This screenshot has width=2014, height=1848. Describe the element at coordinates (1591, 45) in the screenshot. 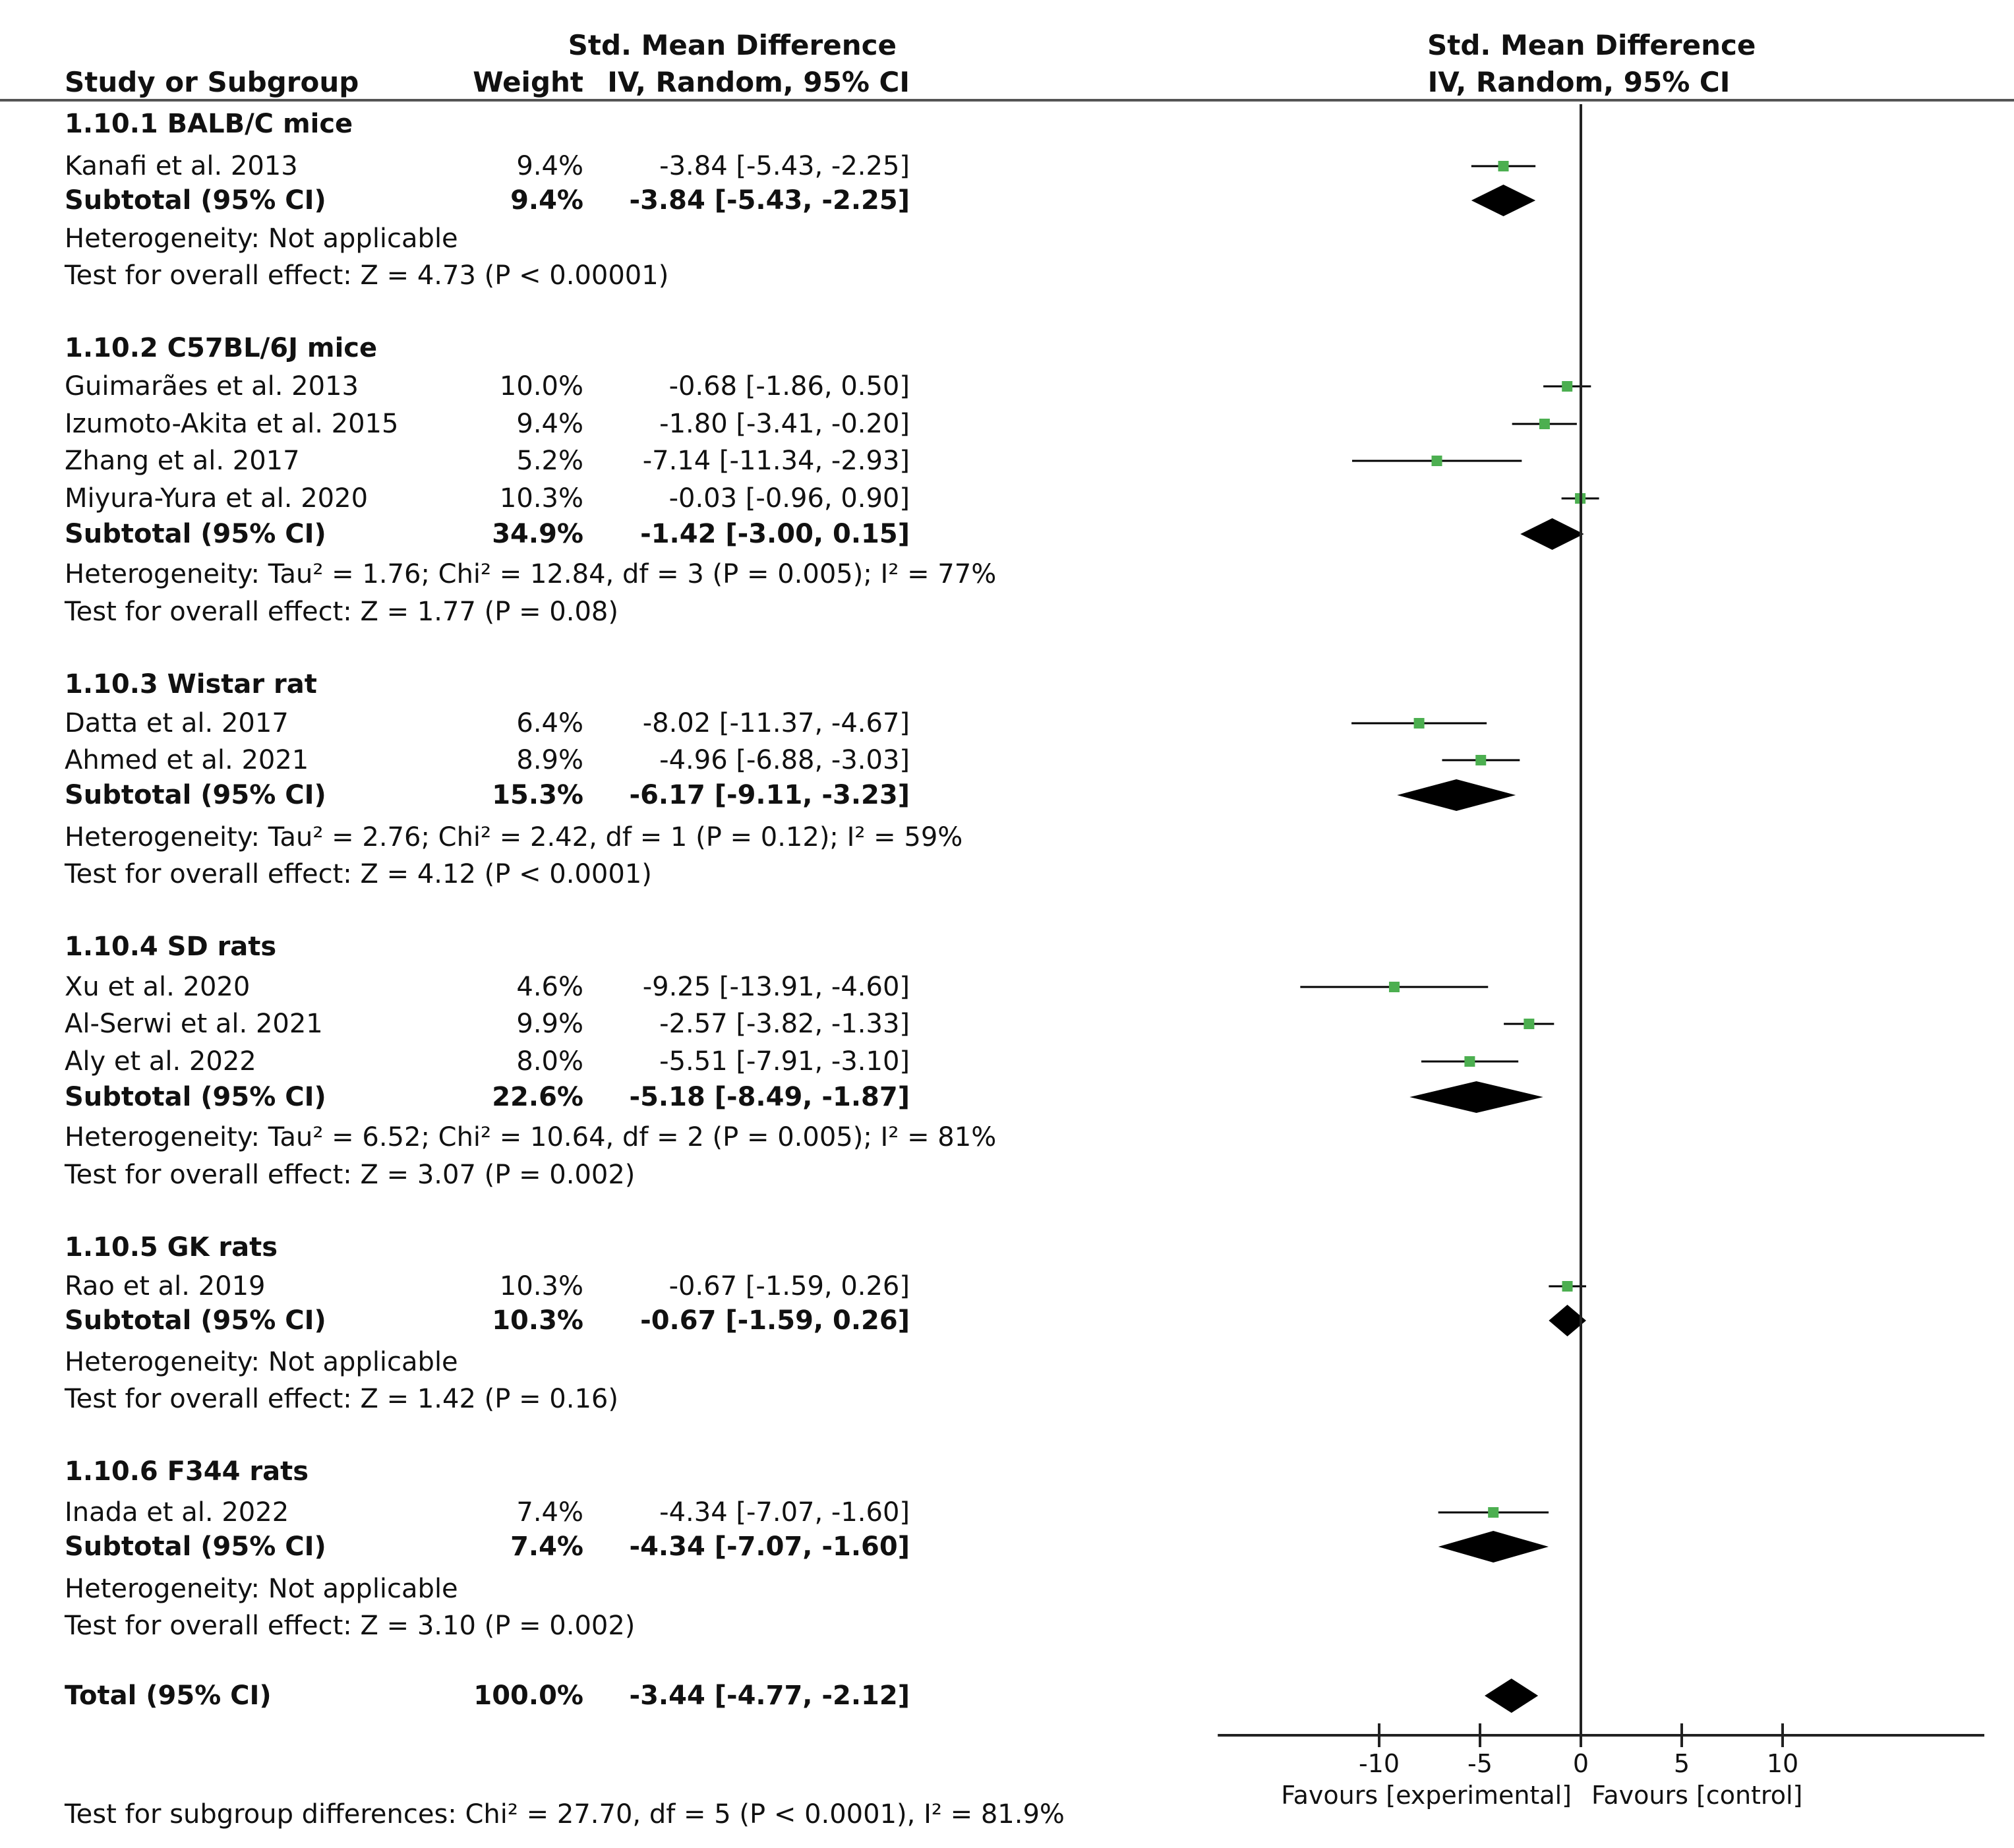

I see `header-plot-title: Std. Mean Difference` at that location.